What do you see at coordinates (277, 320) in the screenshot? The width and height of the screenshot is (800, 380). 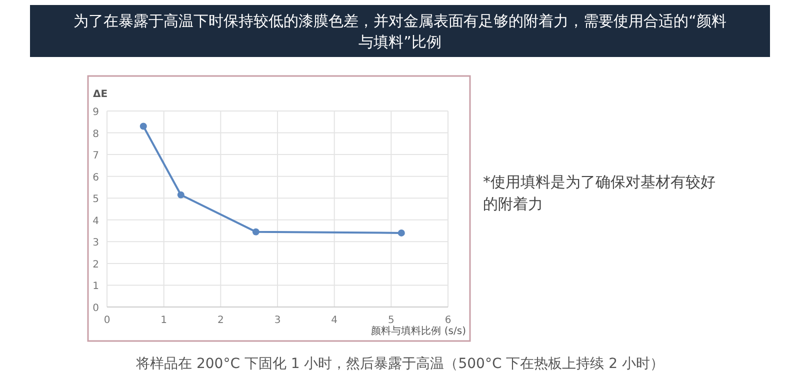 I see `x-tick-label: 3` at bounding box center [277, 320].